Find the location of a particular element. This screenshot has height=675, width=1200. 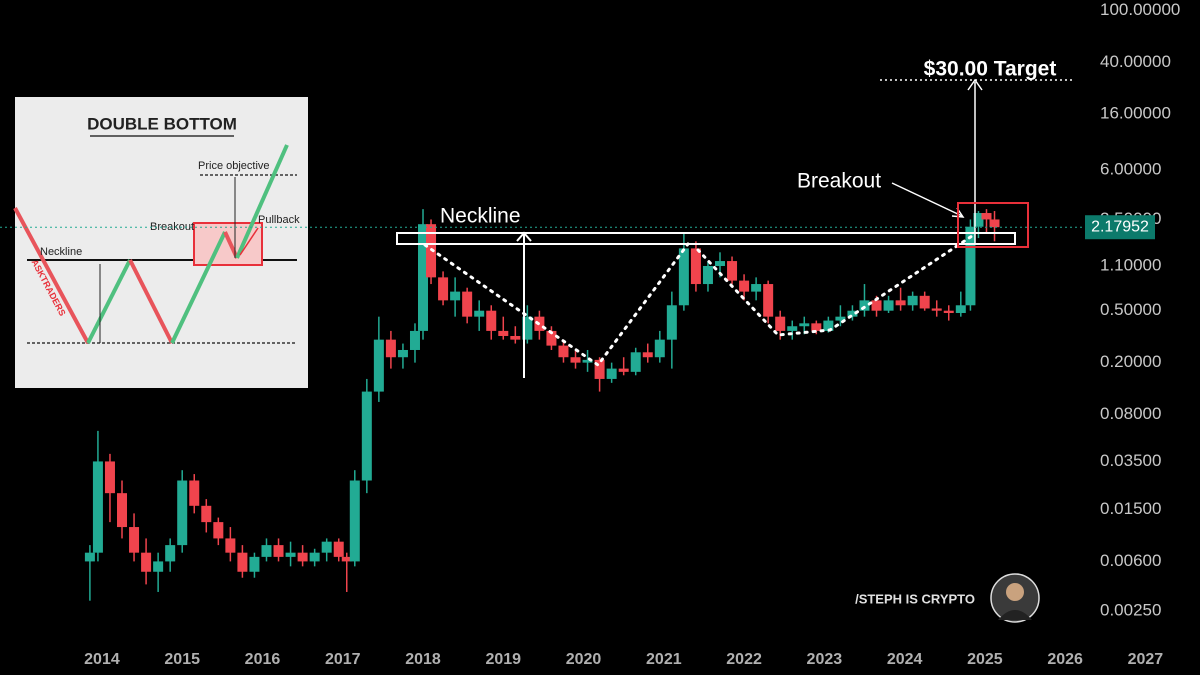

y-tick-label: 0.00250 is located at coordinates (1130, 610).